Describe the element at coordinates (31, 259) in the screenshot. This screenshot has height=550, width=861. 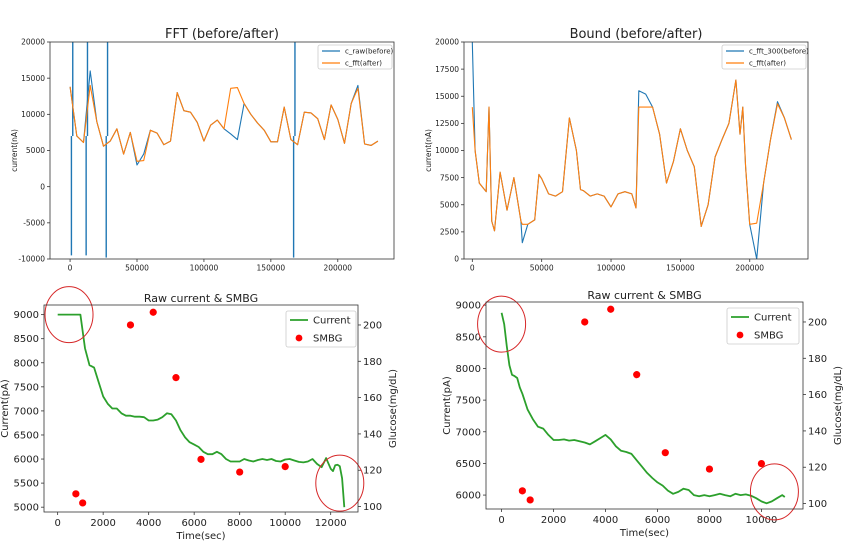
I see `y-tick-label: -10000` at that location.